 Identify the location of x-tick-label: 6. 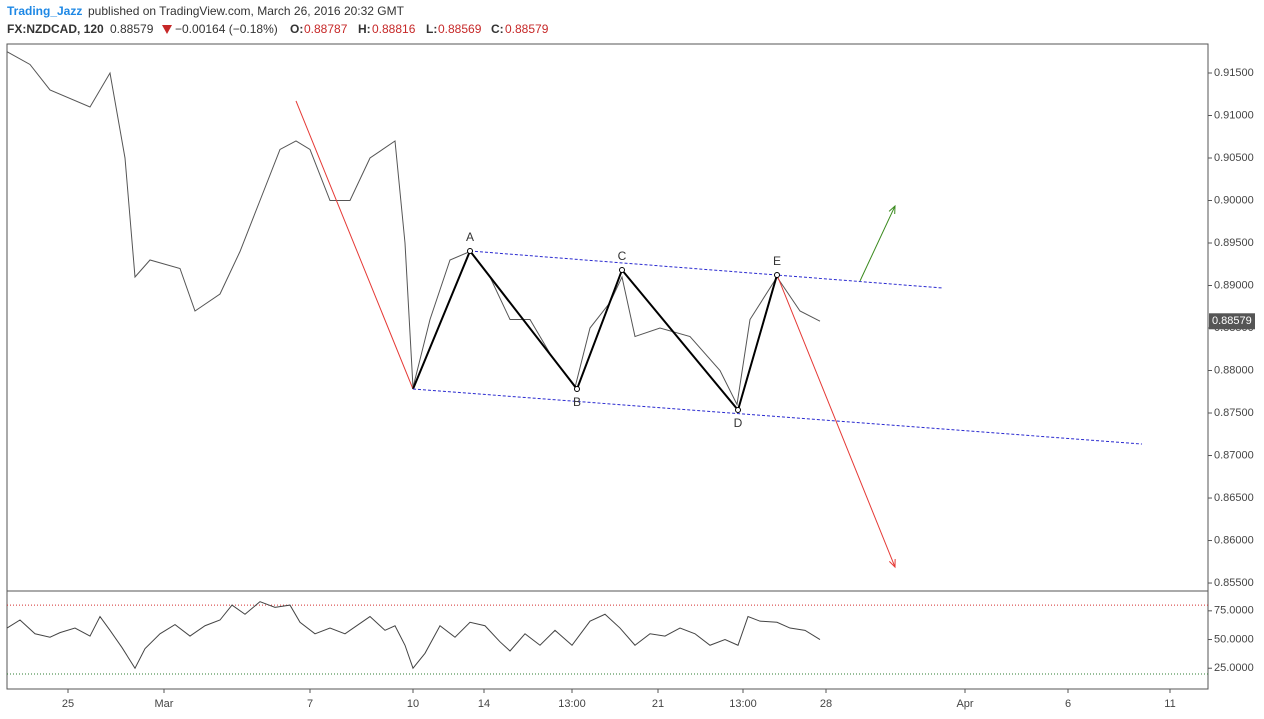
(1068, 704).